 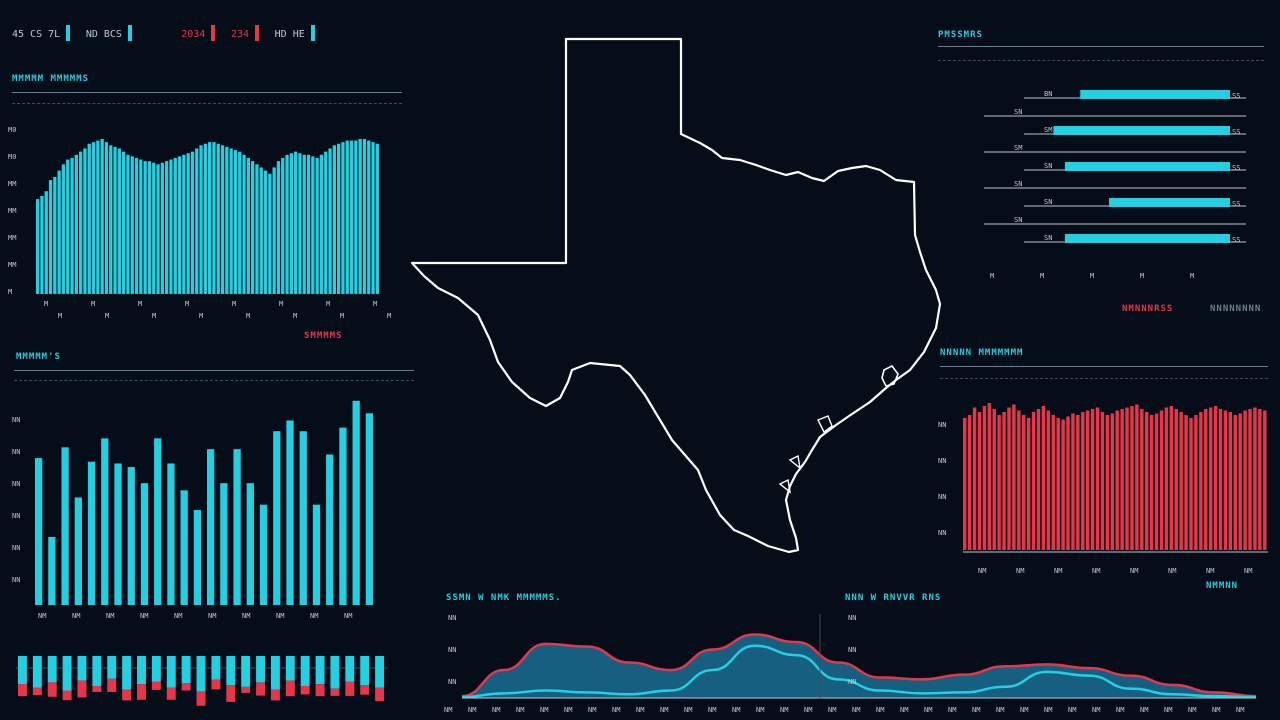 What do you see at coordinates (51, 79) in the screenshot?
I see `top-left-title: MMMMM MMMMMS` at bounding box center [51, 79].